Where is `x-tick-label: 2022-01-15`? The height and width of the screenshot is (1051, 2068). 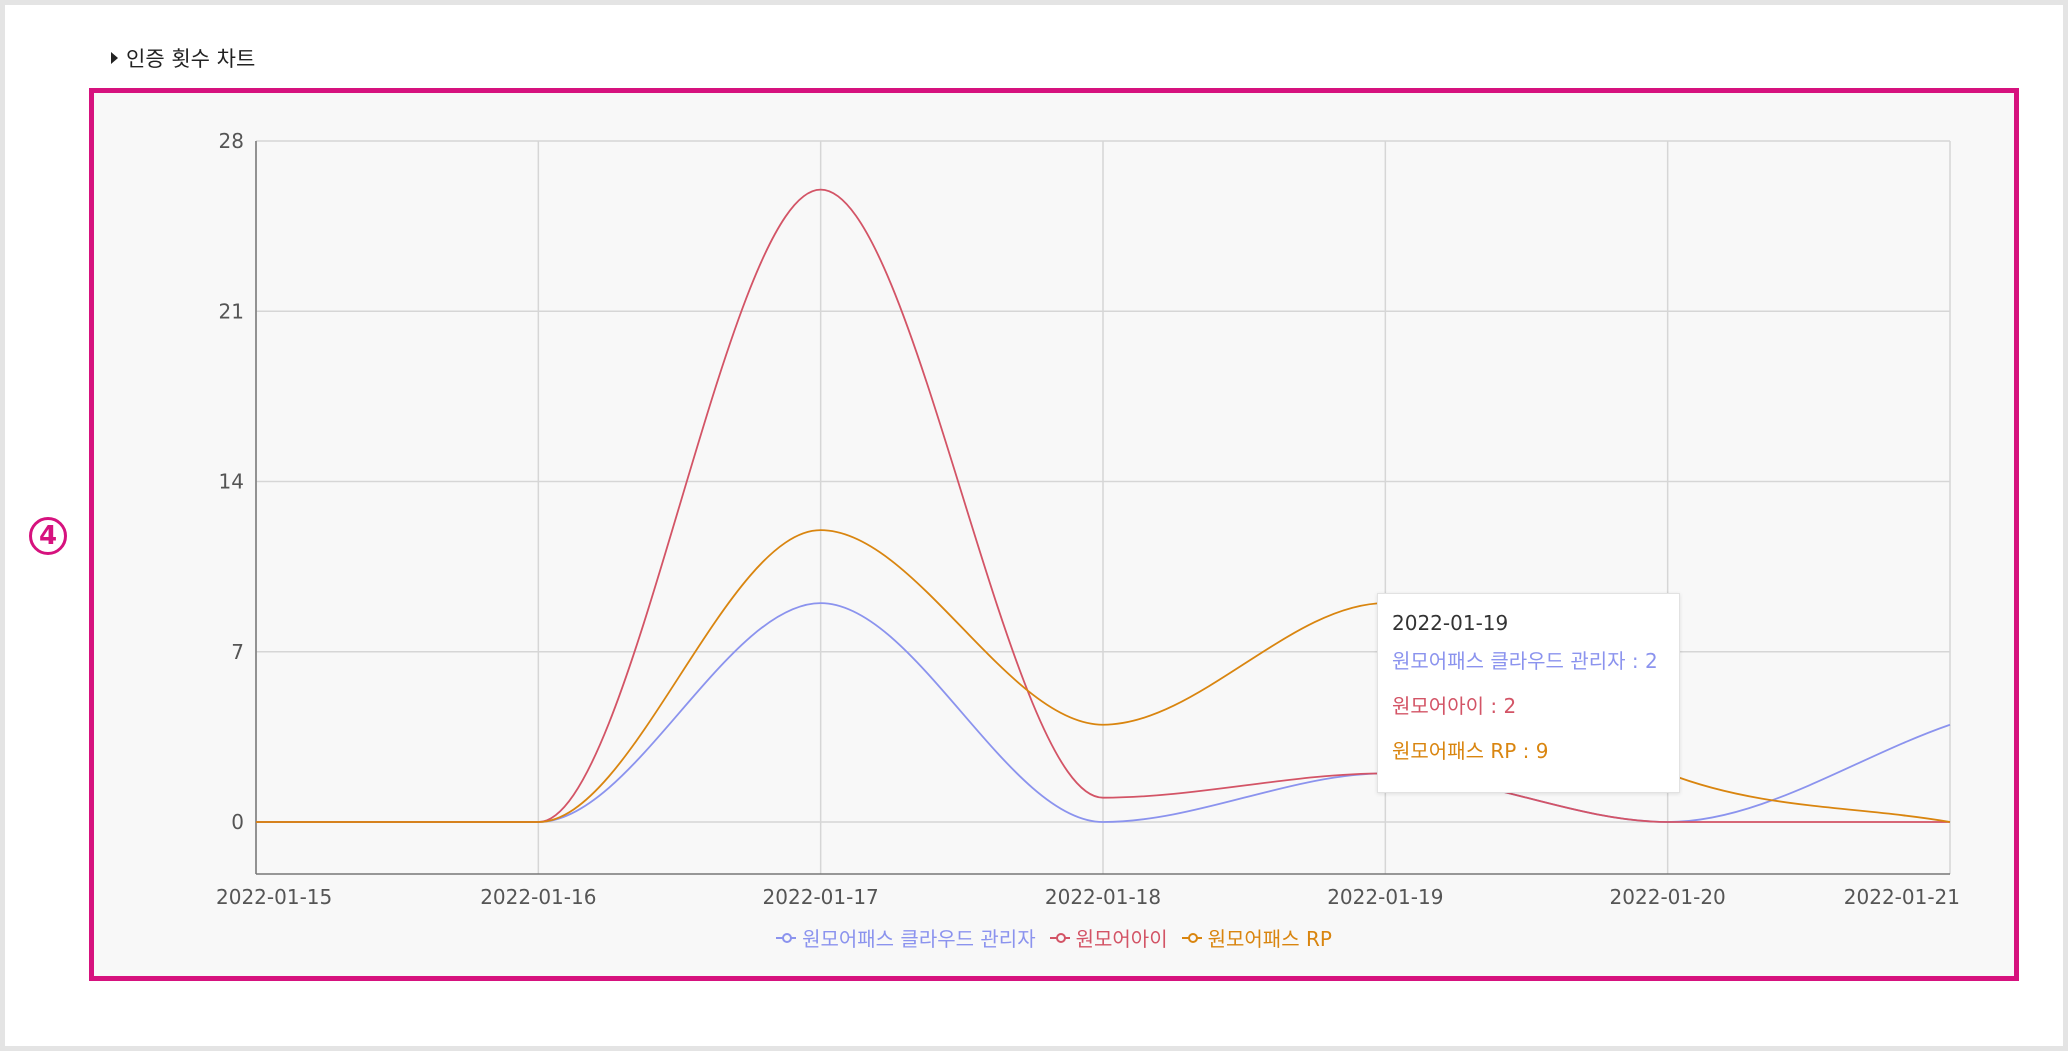 x-tick-label: 2022-01-15 is located at coordinates (274, 897).